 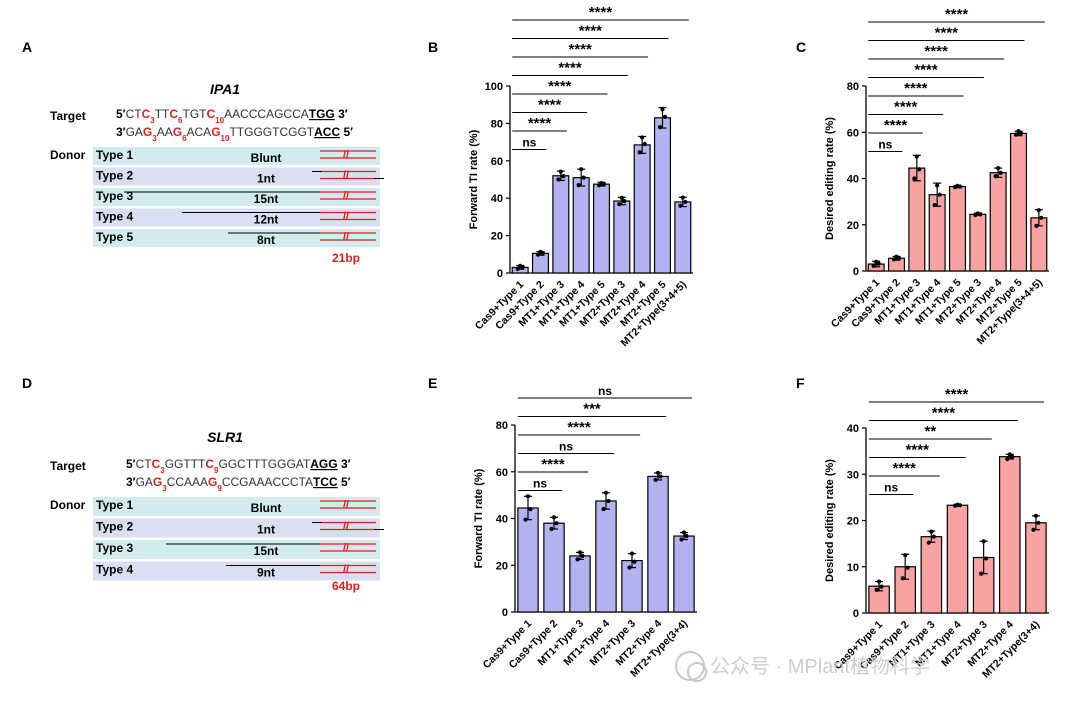 What do you see at coordinates (238, 484) in the screenshot?
I see `sequence-bottom-strand: 3′GAG3CCAAAG9CCGAAACCCTATCC 5′` at bounding box center [238, 484].